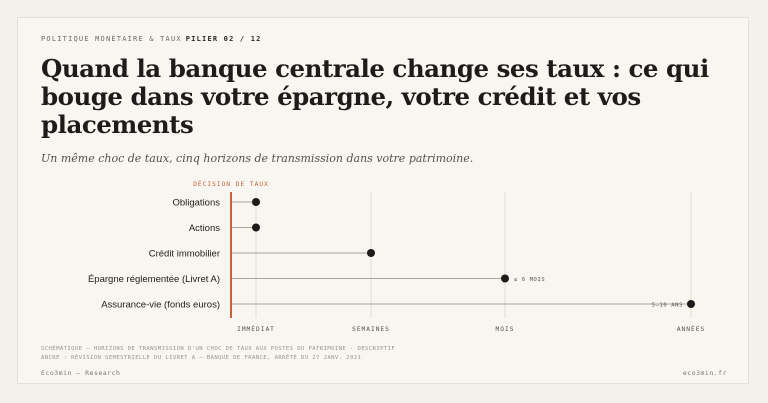  Describe the element at coordinates (154, 279) in the screenshot. I see `row-label: Épargne réglementée (Livret A)` at that location.